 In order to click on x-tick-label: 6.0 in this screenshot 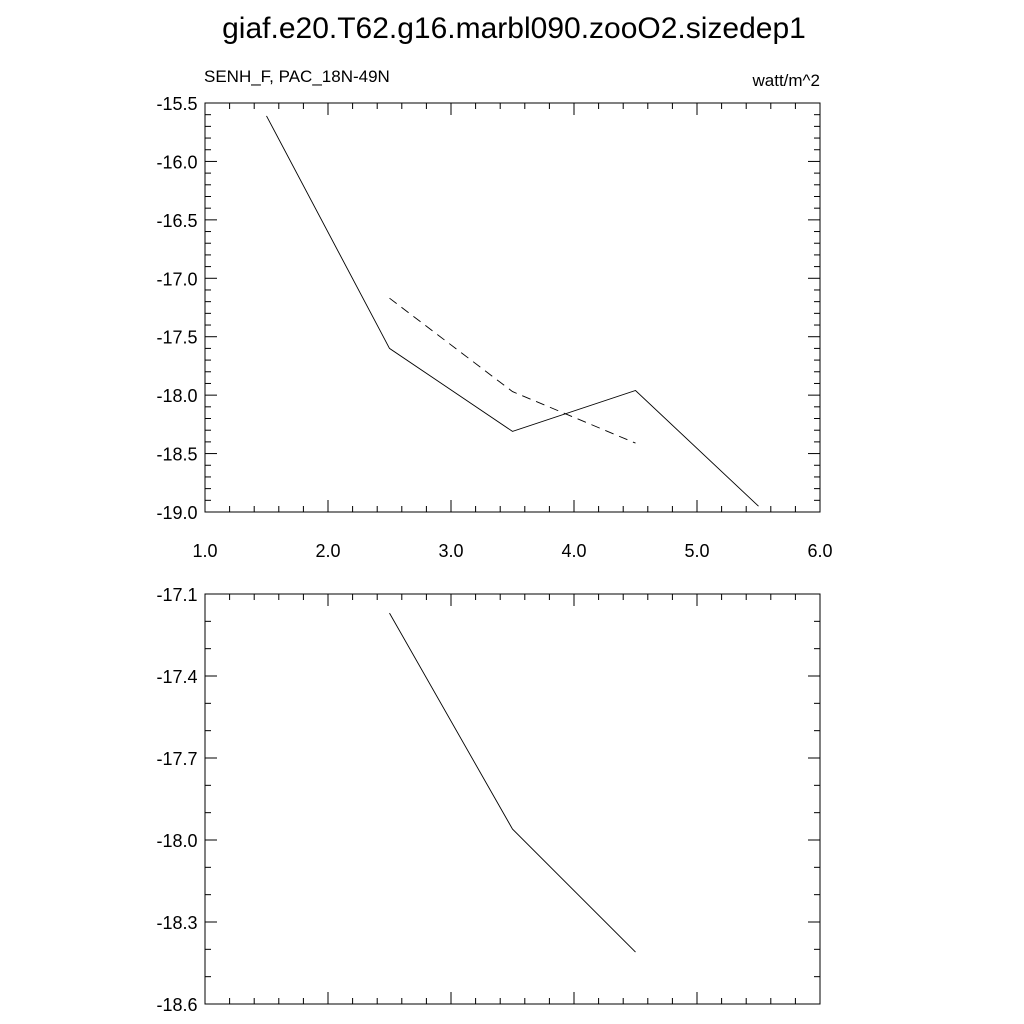, I will do `click(819, 551)`.